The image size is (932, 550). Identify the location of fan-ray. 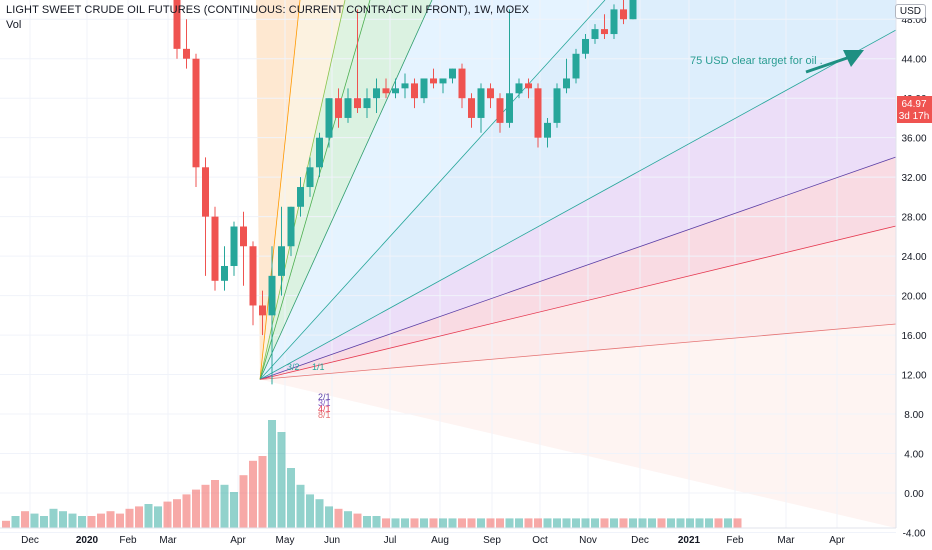
(315, 190).